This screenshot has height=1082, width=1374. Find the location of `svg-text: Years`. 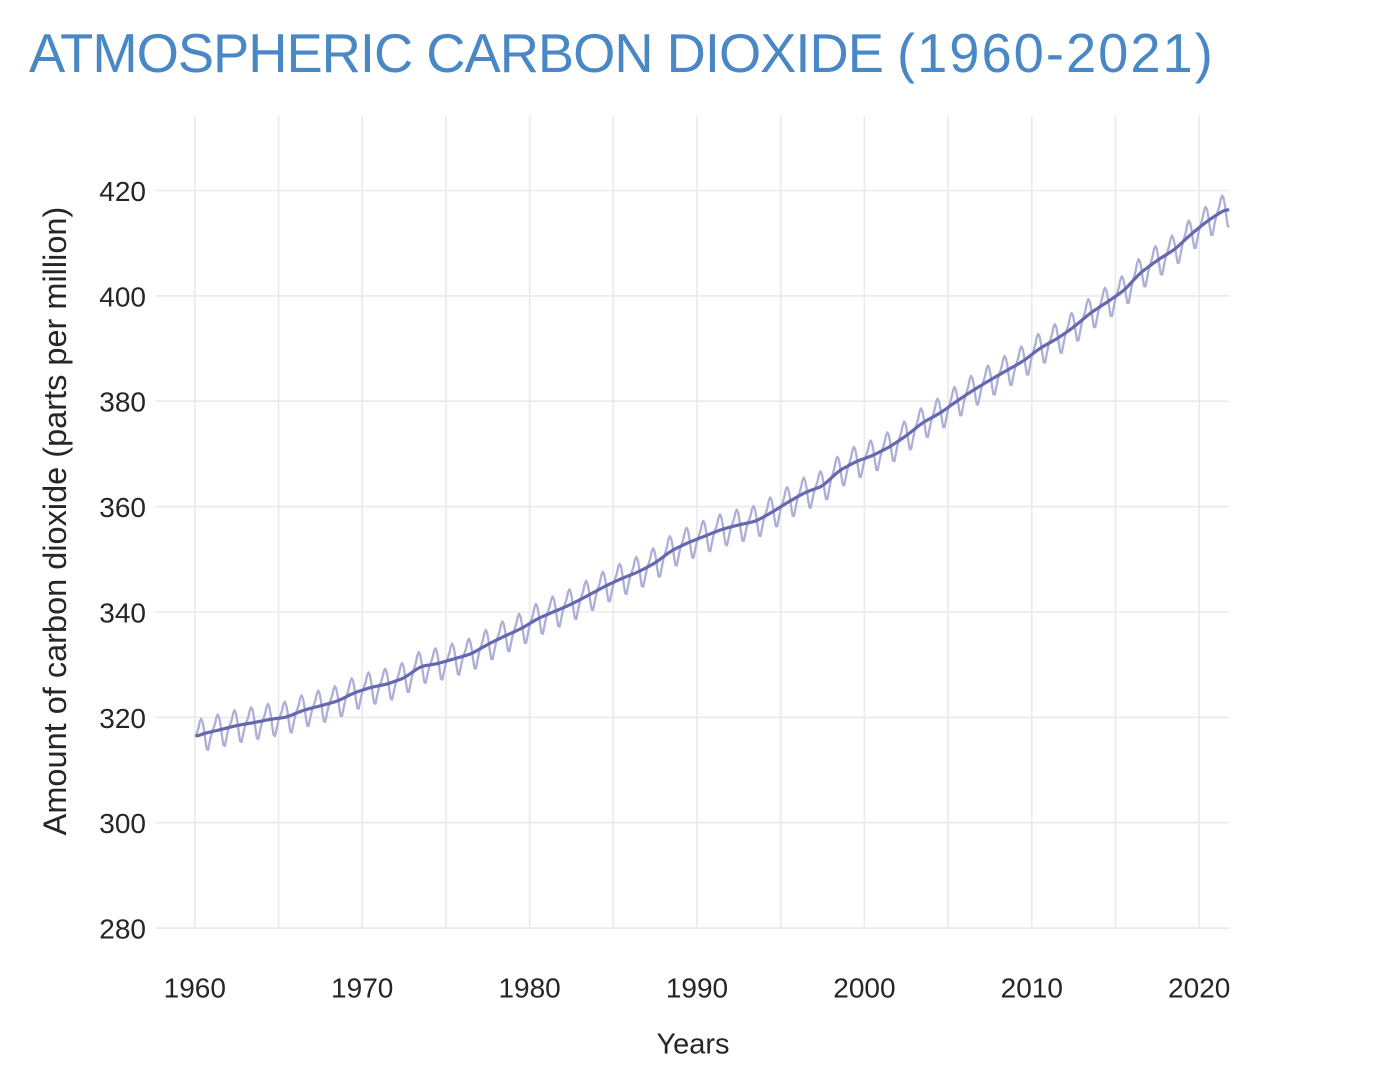

svg-text: Years is located at coordinates (692, 1045).